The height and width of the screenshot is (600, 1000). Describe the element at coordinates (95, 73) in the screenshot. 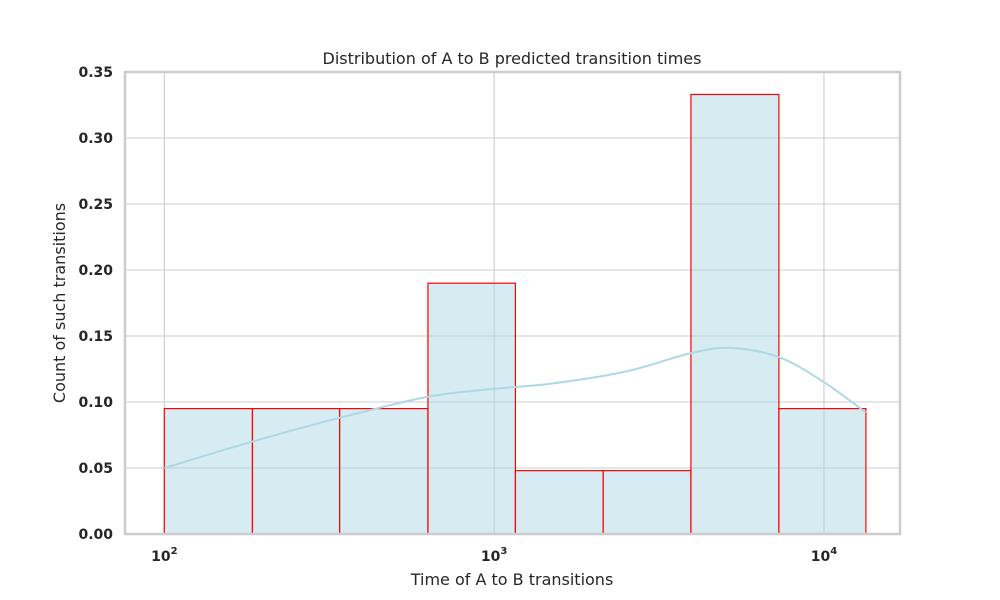

I see `y-tick-label: 0.35` at that location.